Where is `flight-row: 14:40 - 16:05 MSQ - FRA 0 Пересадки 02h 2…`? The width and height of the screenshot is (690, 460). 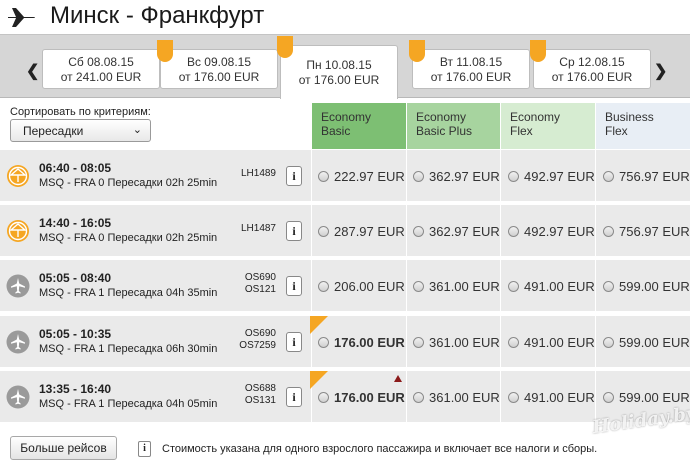 flight-row: 14:40 - 16:05 MSQ - FRA 0 Пересадки 02h 2… is located at coordinates (345, 231).